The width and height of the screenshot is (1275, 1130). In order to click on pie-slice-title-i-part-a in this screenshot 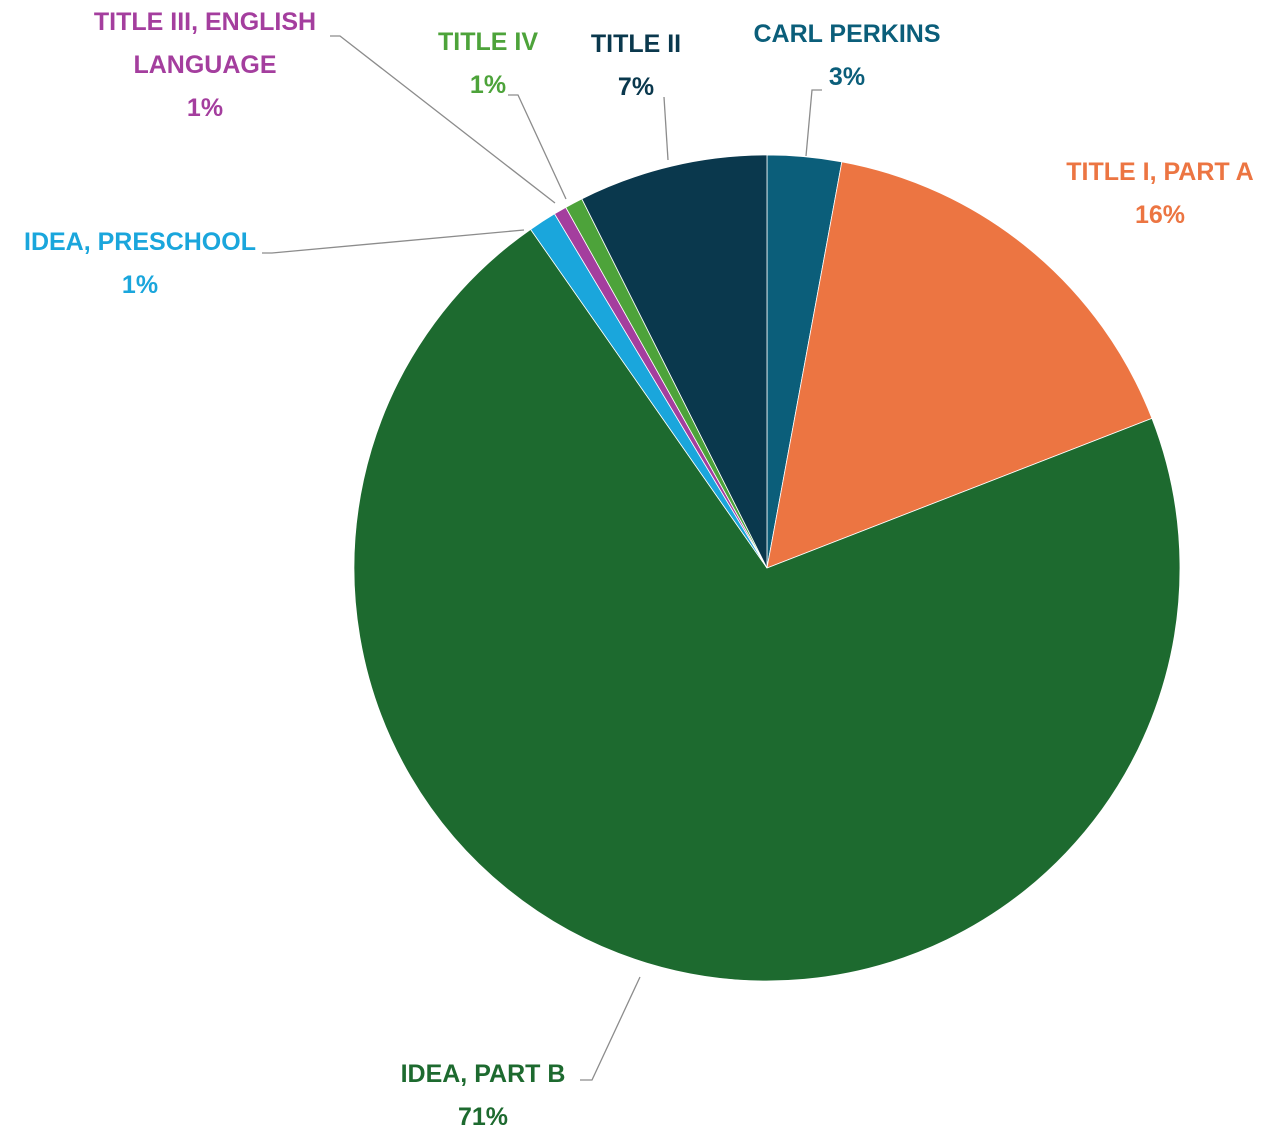, I will do `click(959, 365)`.